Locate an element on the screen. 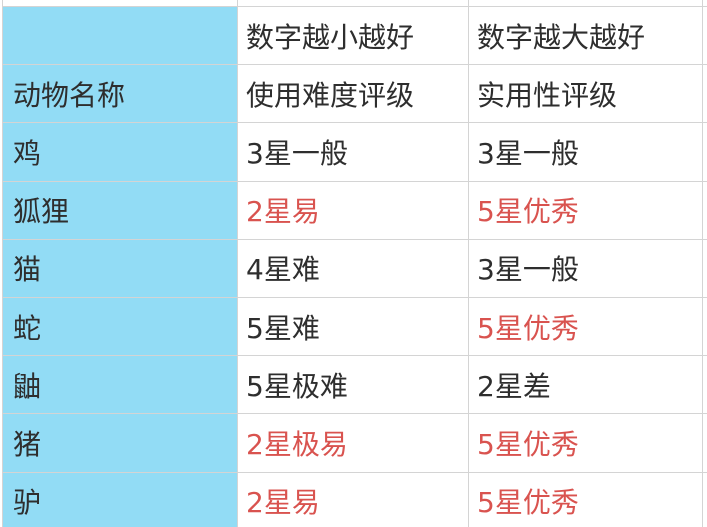  animal-name-cell: 鼬 is located at coordinates (120, 385).